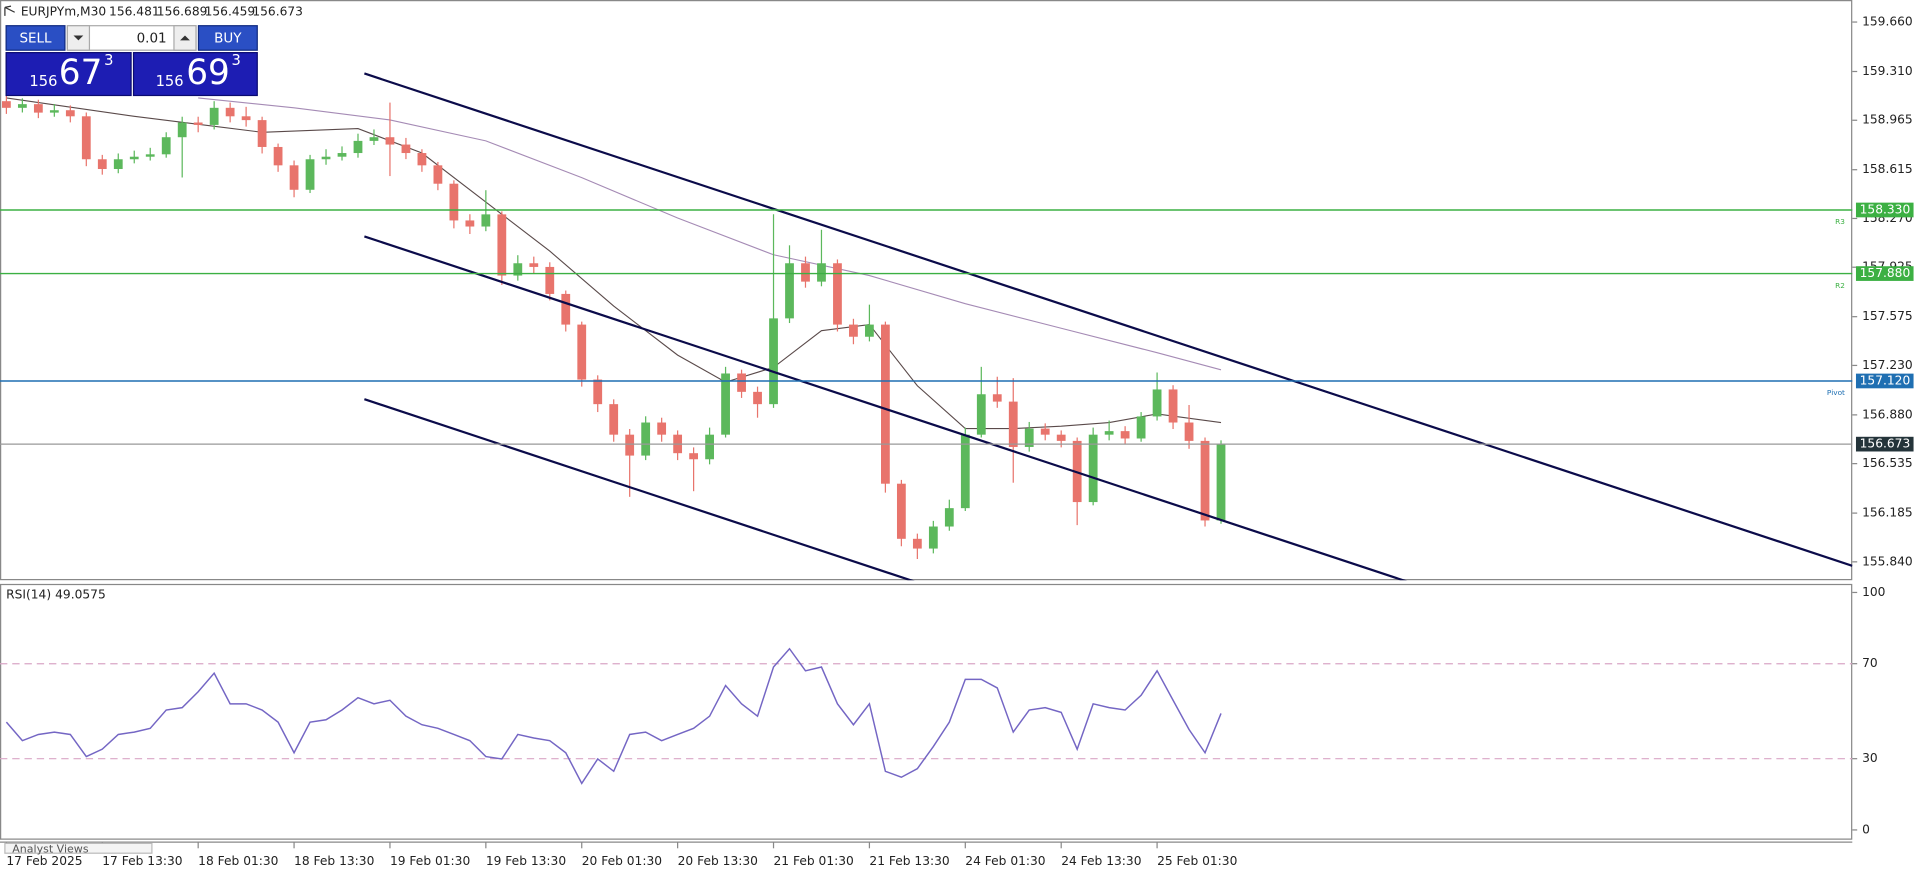  What do you see at coordinates (814, 861) in the screenshot?
I see `x-tick-label: 21 Feb 01:30` at bounding box center [814, 861].